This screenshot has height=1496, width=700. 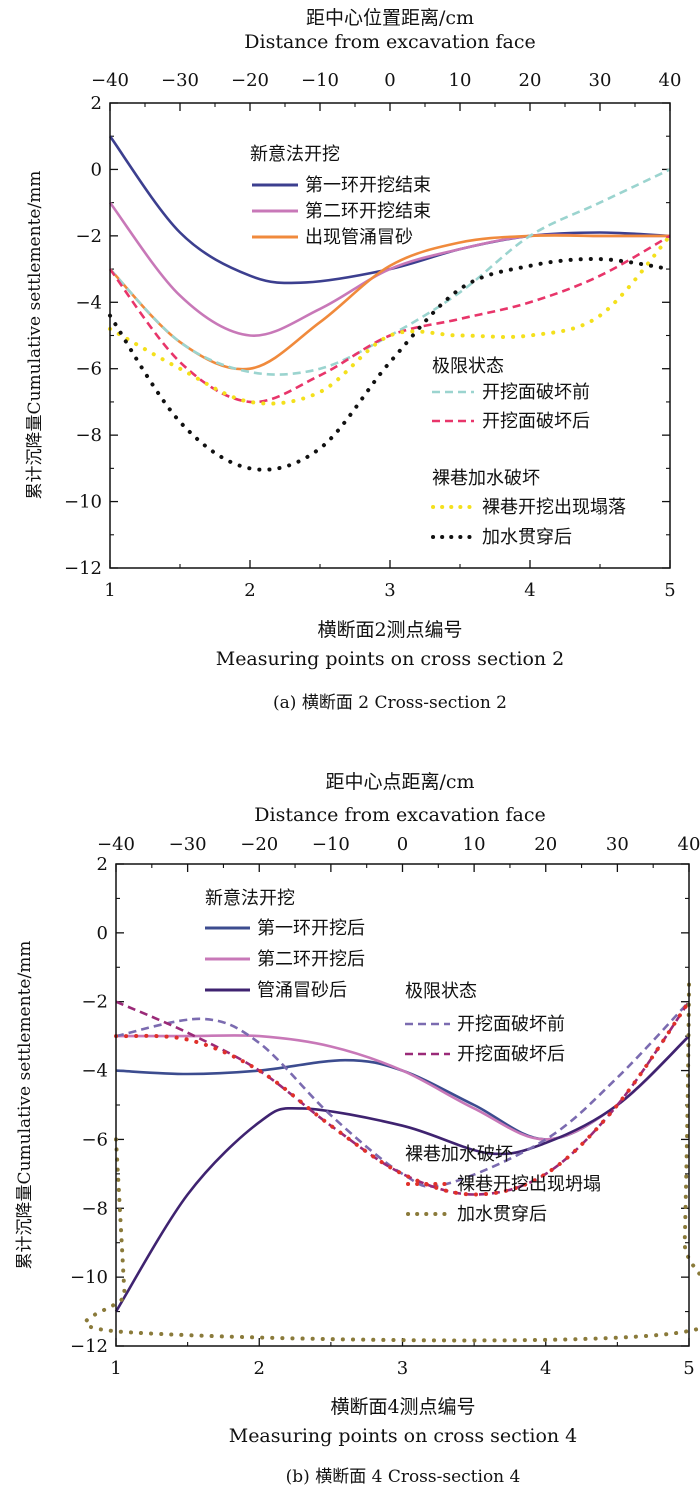 I want to click on legend-label: 出现管涌冒砂, so click(x=359, y=237).